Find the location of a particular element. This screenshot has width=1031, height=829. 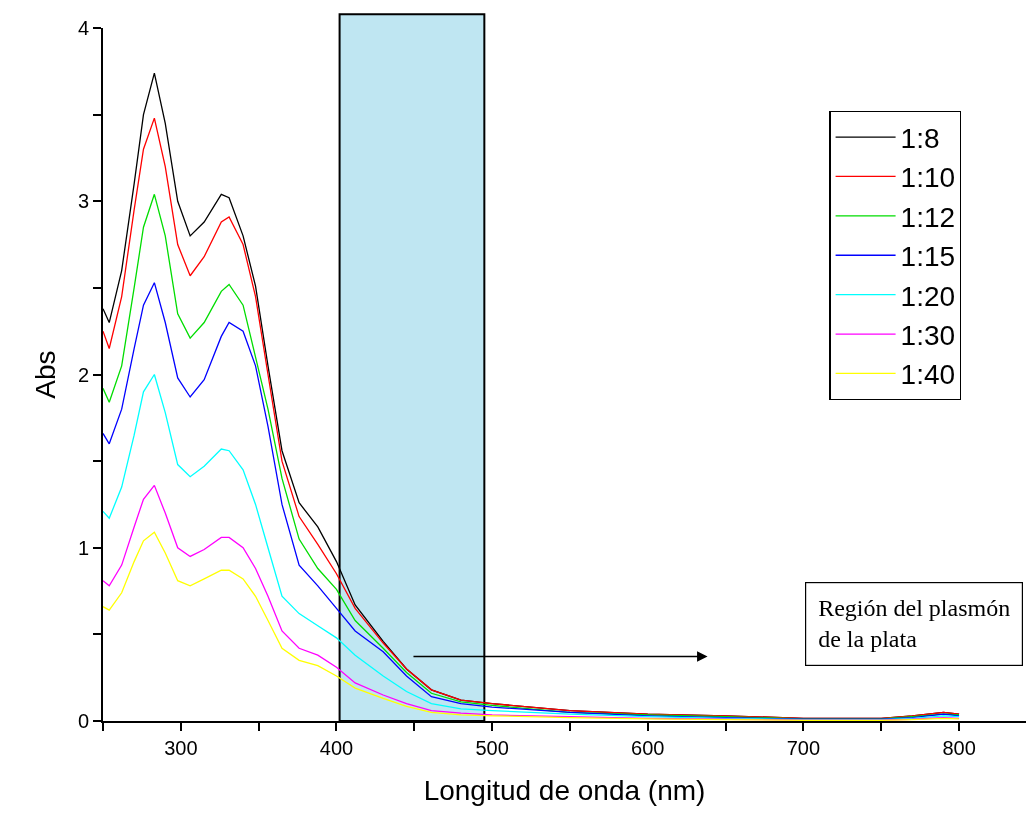

x-tick-label: 500 is located at coordinates (492, 748).